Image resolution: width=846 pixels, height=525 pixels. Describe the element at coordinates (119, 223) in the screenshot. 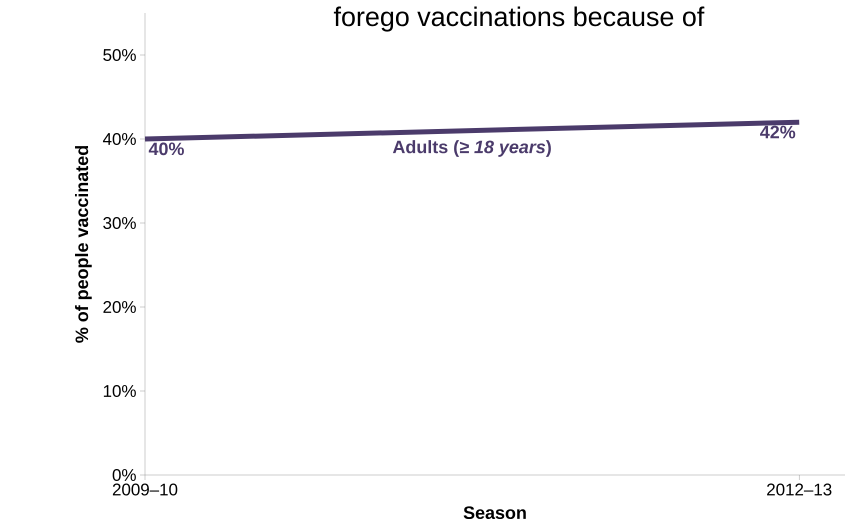

I see `y-tick-label: 30%` at that location.